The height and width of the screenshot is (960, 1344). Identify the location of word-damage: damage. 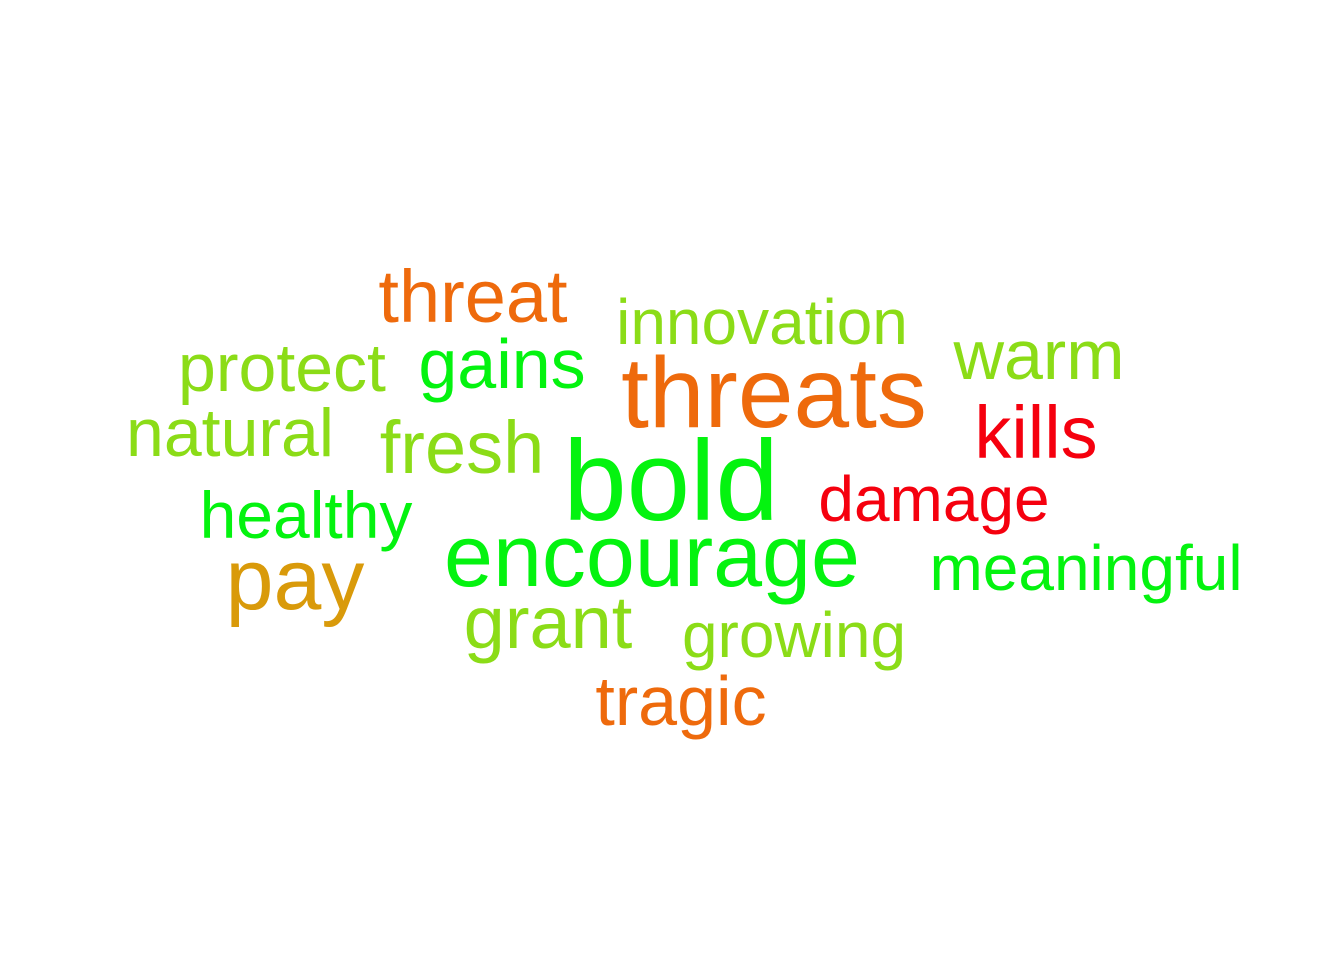
(934, 499).